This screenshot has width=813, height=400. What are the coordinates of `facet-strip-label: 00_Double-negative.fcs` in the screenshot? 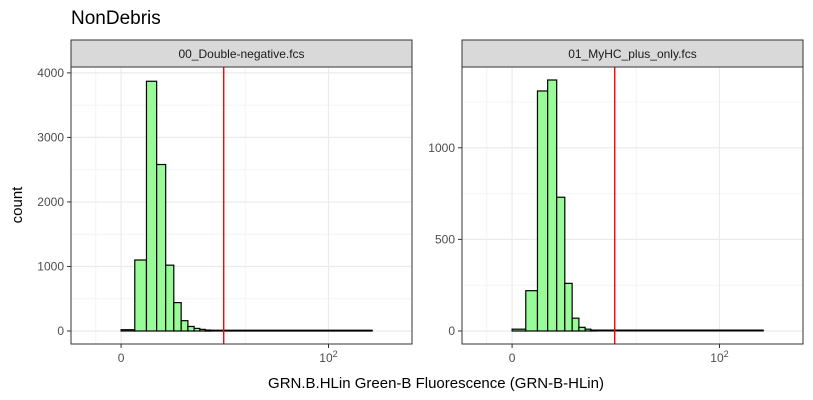 It's located at (241, 54).